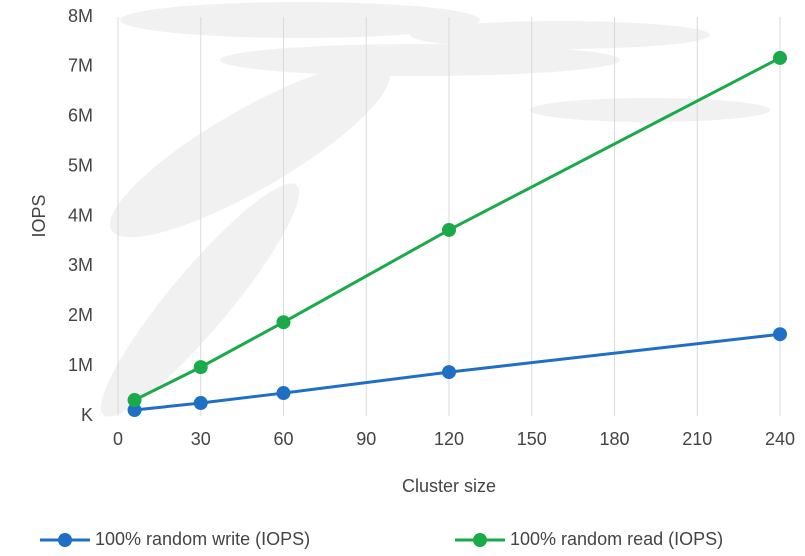 The height and width of the screenshot is (556, 805). What do you see at coordinates (616, 539) in the screenshot?
I see `legend-label: 100% random read (IOPS)` at bounding box center [616, 539].